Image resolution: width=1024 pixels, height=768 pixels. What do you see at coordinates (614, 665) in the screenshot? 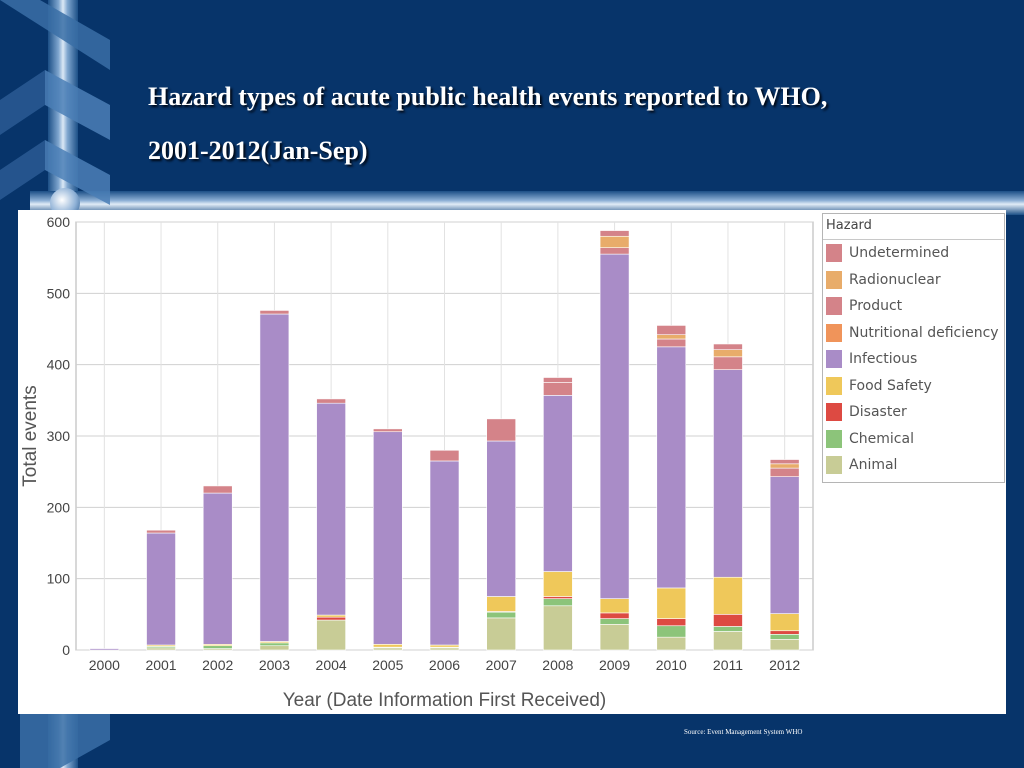
I see `x-tick-label: 2009` at bounding box center [614, 665].